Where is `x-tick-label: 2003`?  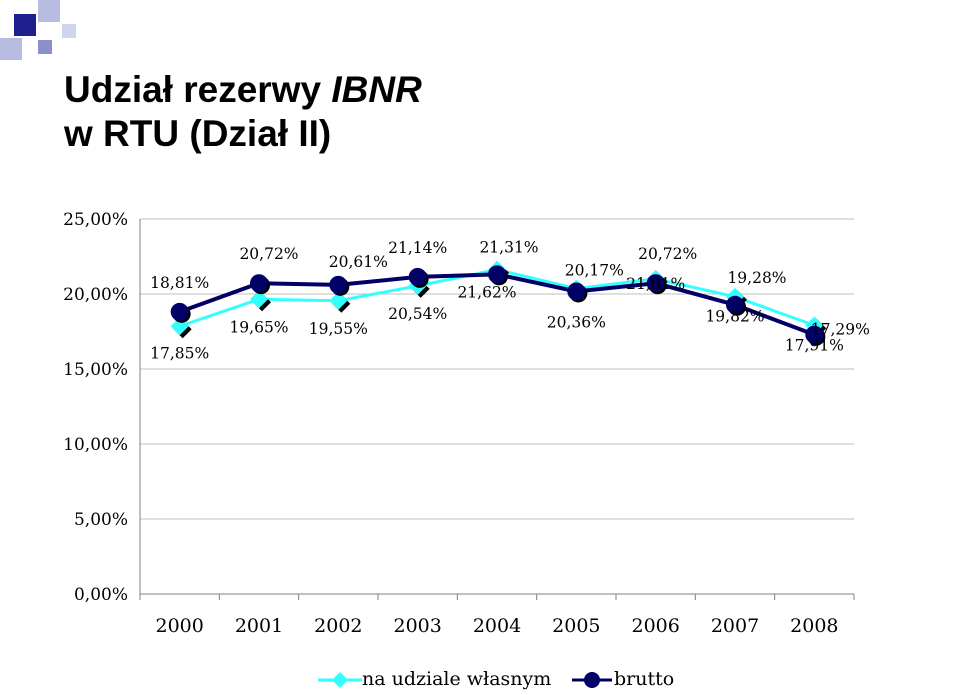
x-tick-label: 2003 is located at coordinates (417, 626).